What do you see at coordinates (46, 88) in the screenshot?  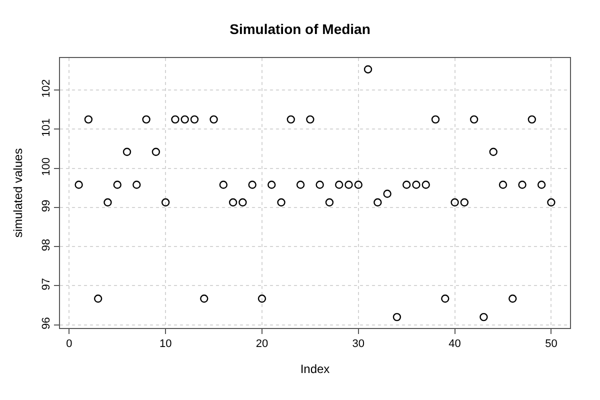 I see `y-tick-label: 102` at bounding box center [46, 88].